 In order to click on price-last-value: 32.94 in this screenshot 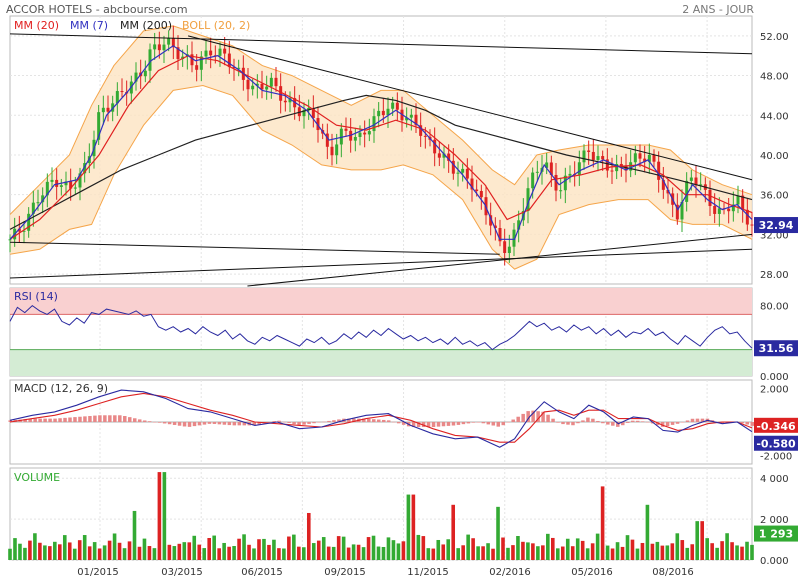, I will do `click(776, 225)`.